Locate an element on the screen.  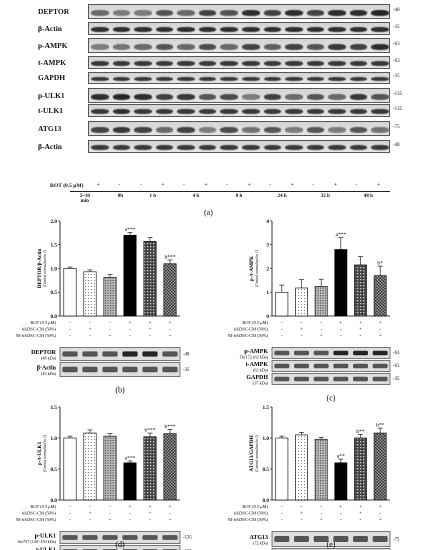
condition-label: NI-hADSC-CM (50%) is located at coordinates (248, 335).